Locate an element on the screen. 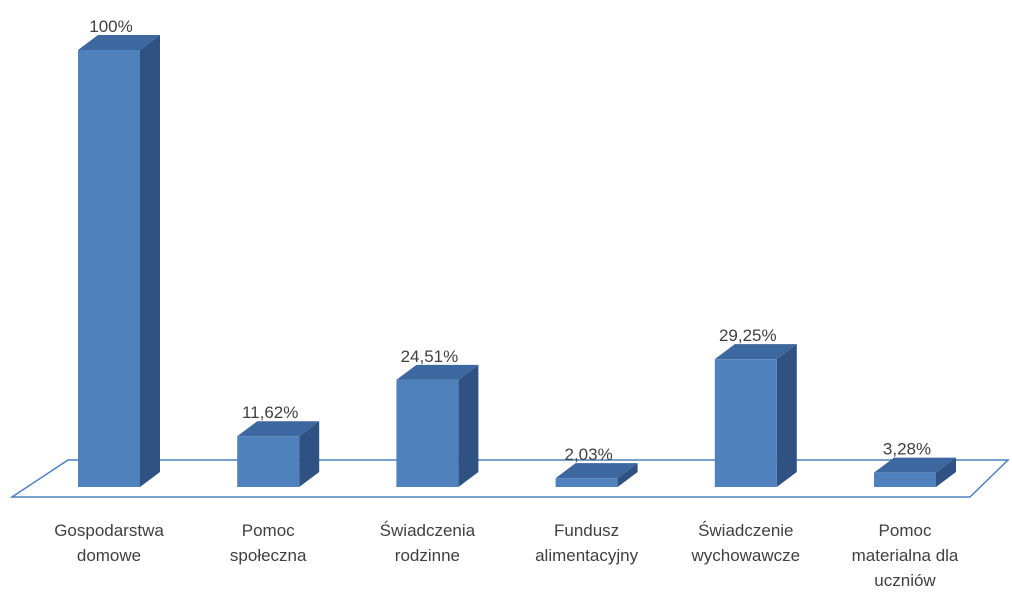  data-label: 3,28% is located at coordinates (907, 449).